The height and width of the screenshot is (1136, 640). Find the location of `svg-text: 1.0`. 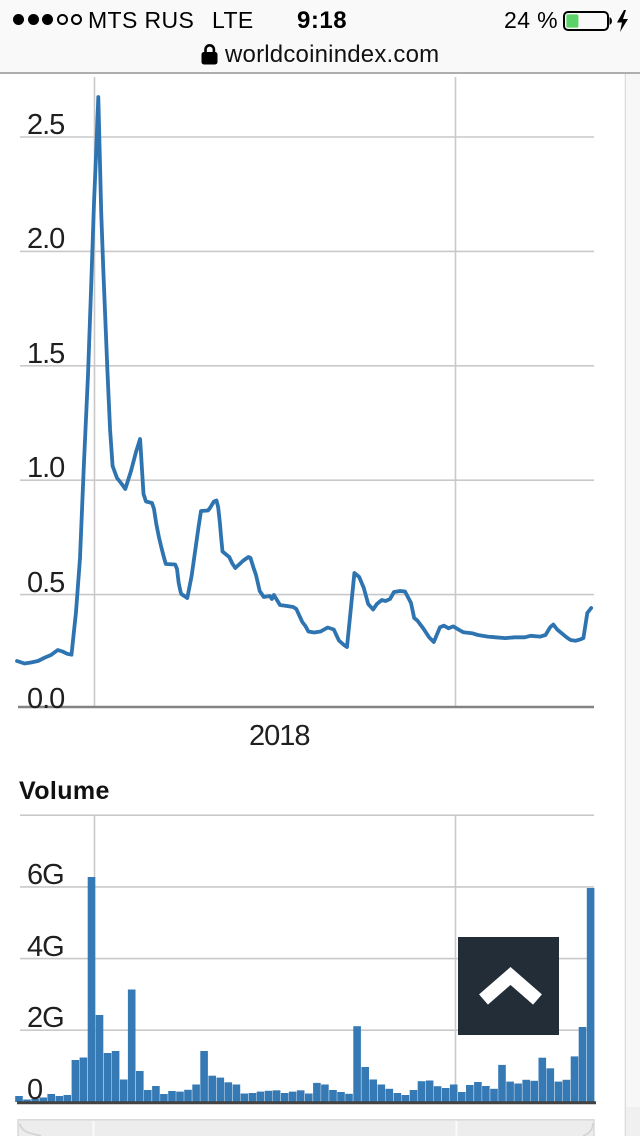

svg-text: 1.0 is located at coordinates (45, 468).